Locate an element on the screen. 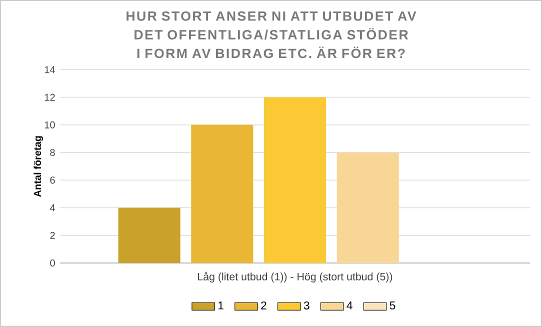 The width and height of the screenshot is (542, 327). legend-label: 3 is located at coordinates (307, 305).